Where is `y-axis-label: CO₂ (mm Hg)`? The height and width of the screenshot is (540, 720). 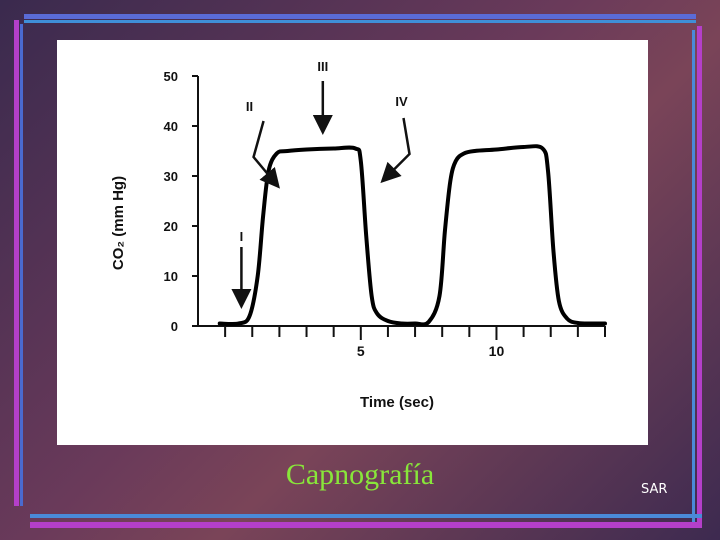
y-axis-label: CO₂ (mm Hg) is located at coordinates (118, 223).